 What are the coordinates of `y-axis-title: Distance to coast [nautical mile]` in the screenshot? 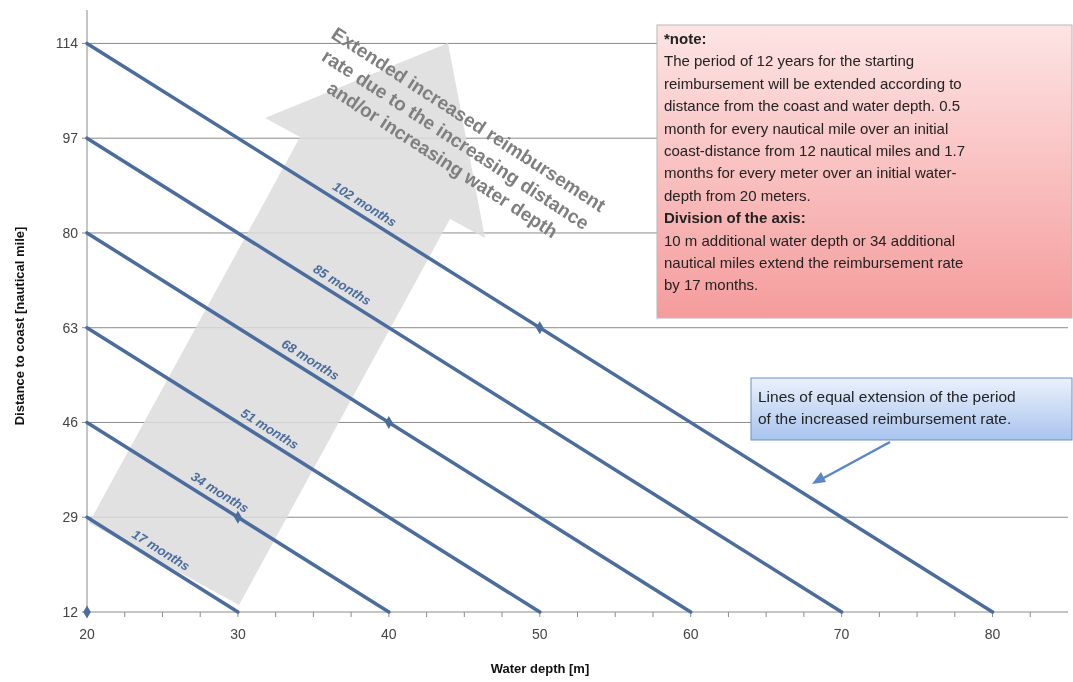 It's located at (19, 326).